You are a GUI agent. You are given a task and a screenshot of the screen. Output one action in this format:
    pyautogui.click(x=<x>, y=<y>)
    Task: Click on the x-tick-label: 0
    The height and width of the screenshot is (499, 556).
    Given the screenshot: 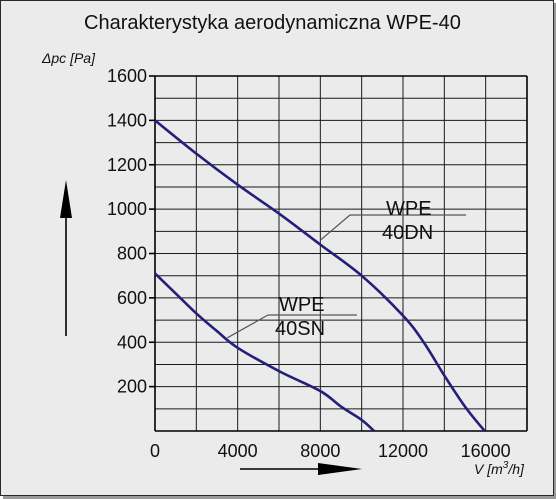 What is the action you would take?
    pyautogui.click(x=155, y=451)
    